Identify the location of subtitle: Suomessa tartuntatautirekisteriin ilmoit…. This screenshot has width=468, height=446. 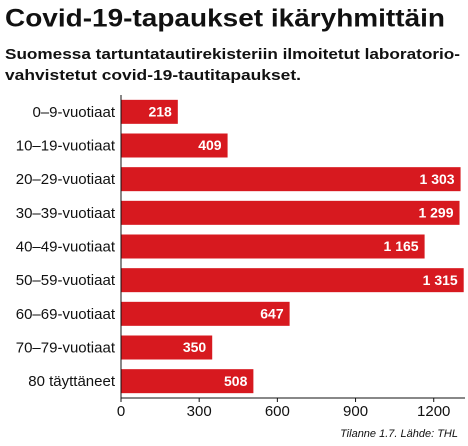
(232, 54).